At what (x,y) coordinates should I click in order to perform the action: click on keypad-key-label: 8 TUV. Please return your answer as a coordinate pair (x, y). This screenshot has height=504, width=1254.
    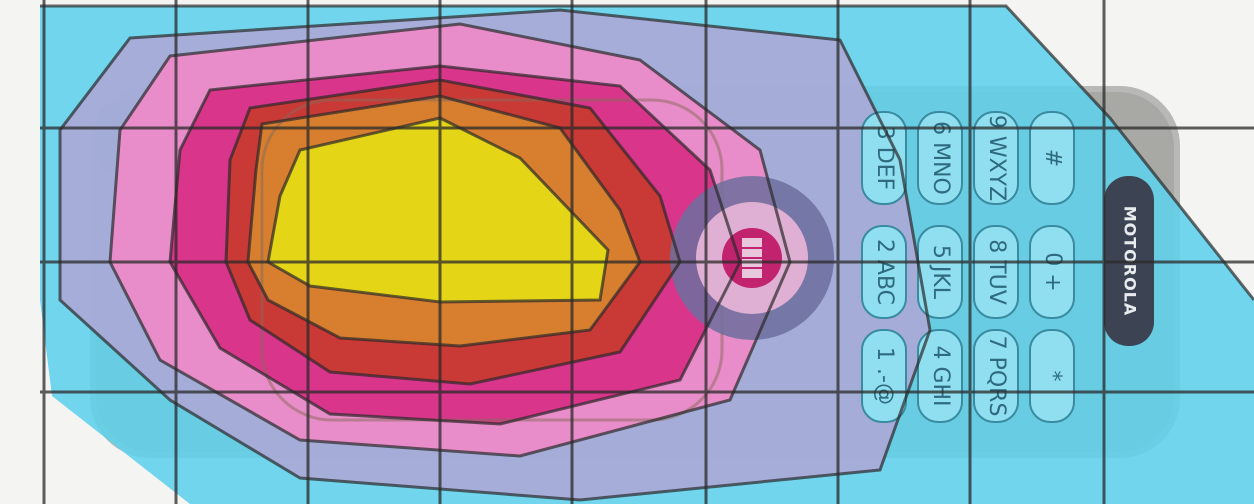
    Looking at the image, I should click on (996, 272).